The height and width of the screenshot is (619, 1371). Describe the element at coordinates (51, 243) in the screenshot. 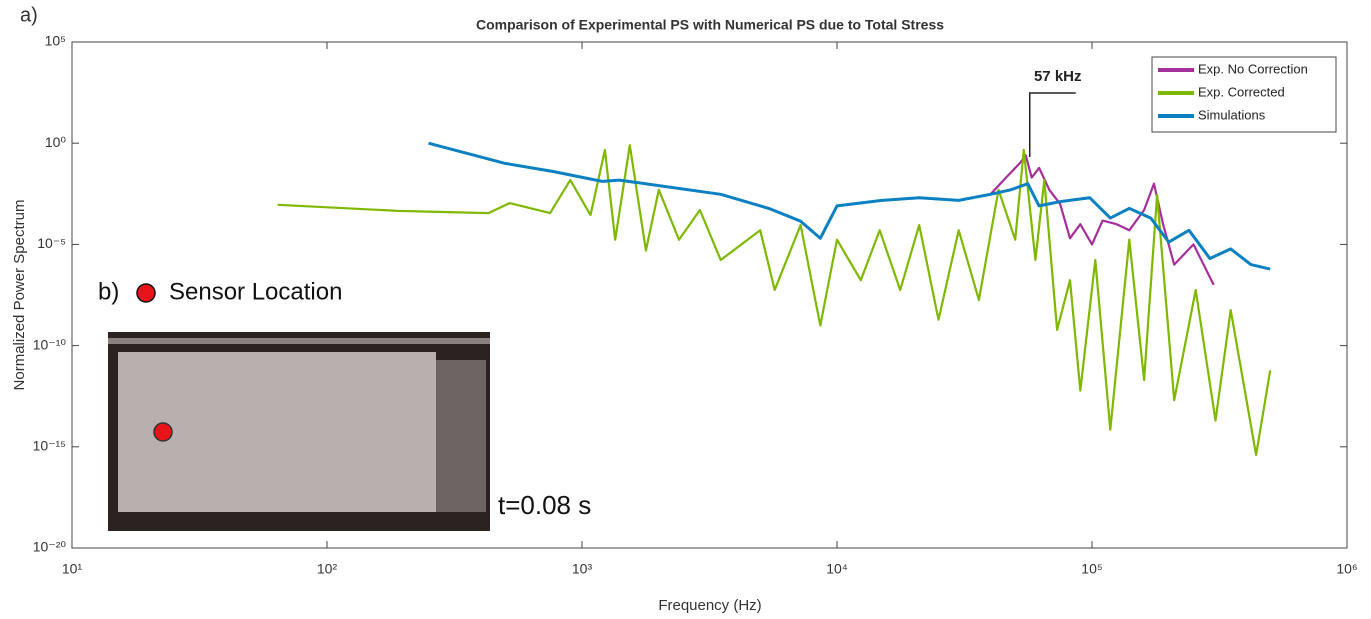

I see `y-tick-label: 10⁻⁵` at that location.